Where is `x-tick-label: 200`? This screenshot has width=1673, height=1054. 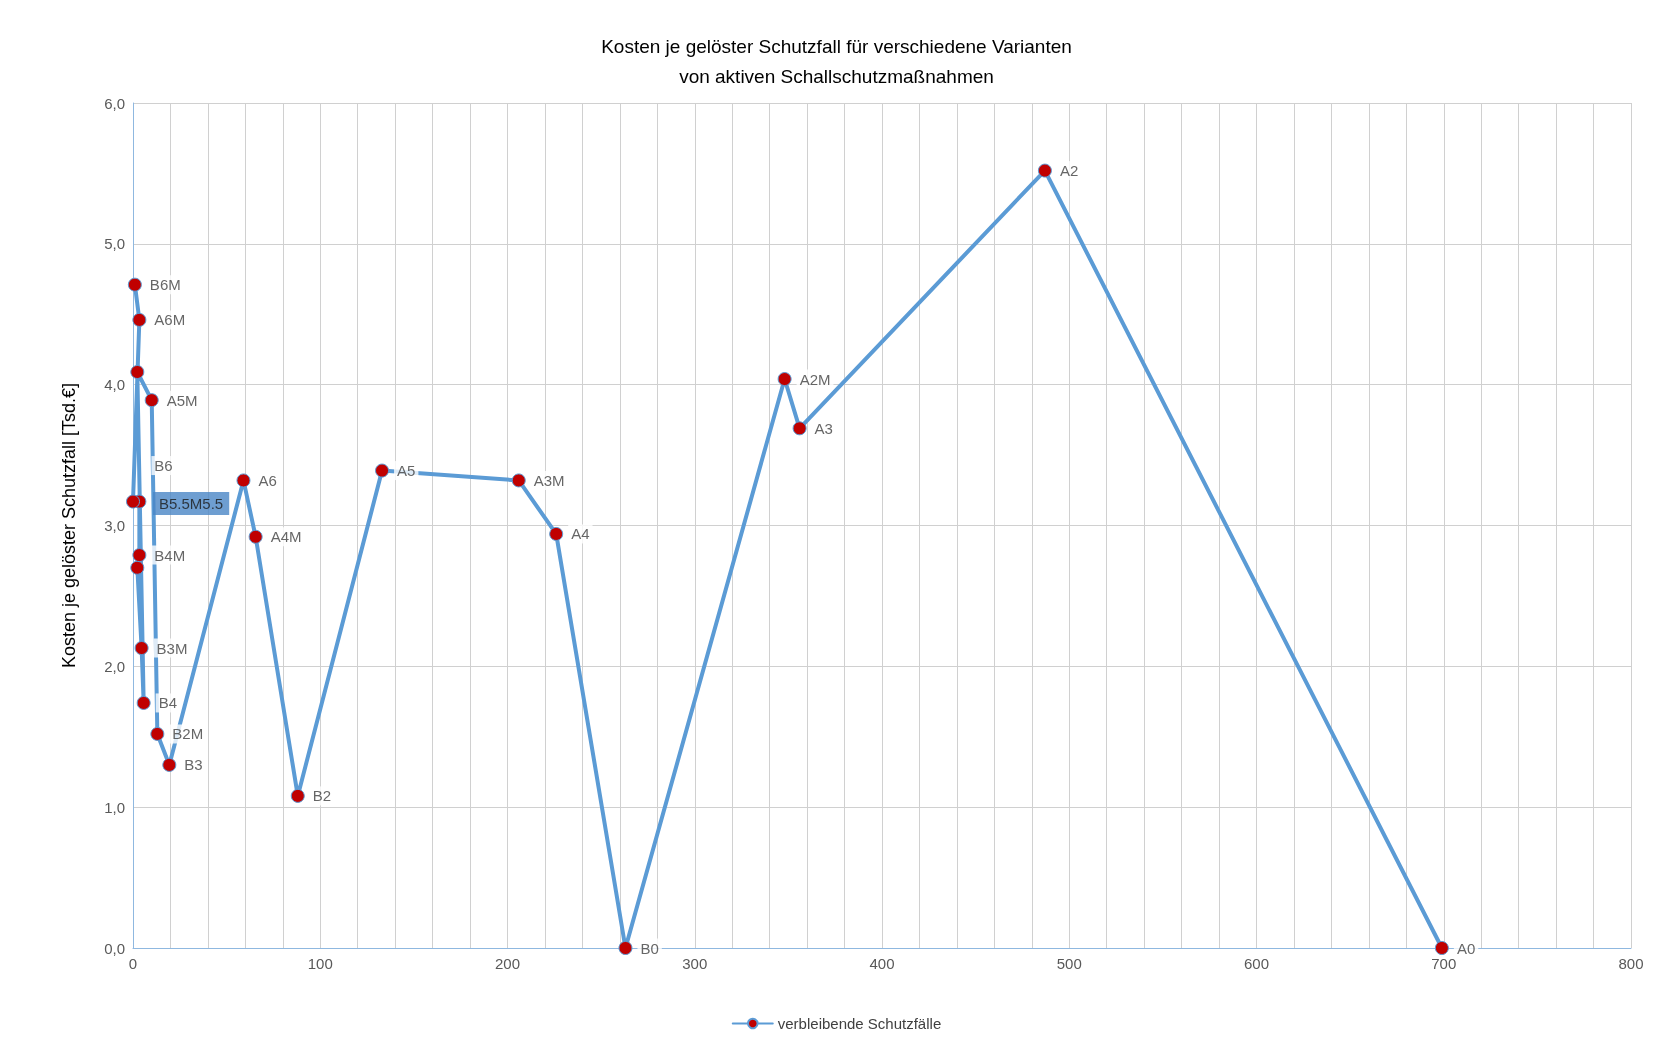
x-tick-label: 200 is located at coordinates (507, 963).